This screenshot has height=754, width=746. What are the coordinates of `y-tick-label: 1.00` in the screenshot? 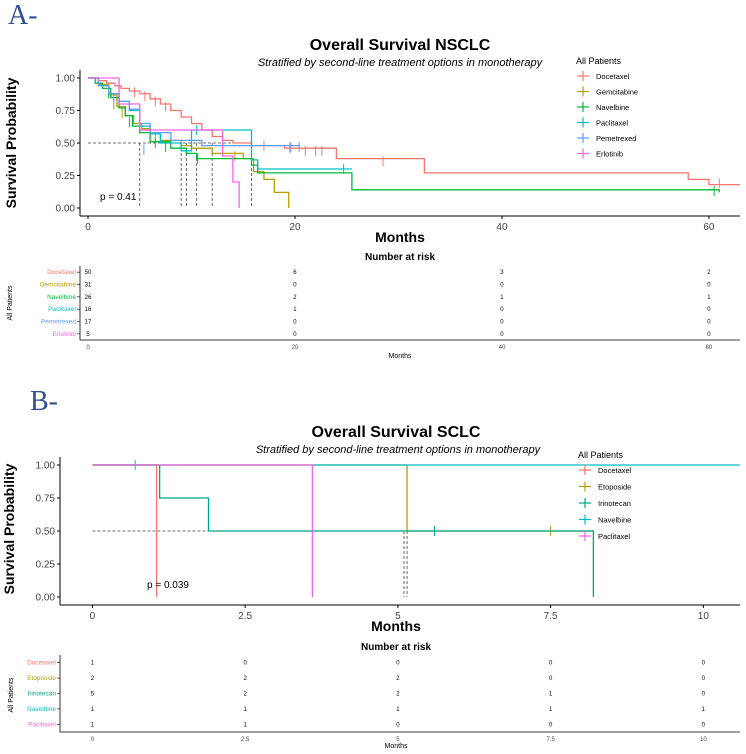 It's located at (46, 466).